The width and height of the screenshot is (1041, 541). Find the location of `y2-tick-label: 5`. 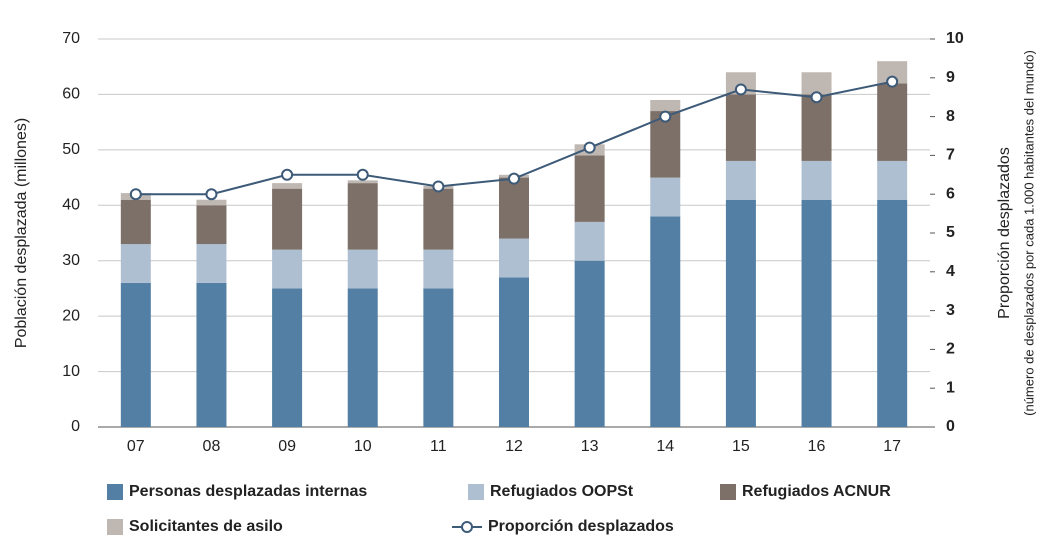

y2-tick-label: 5 is located at coordinates (950, 232).